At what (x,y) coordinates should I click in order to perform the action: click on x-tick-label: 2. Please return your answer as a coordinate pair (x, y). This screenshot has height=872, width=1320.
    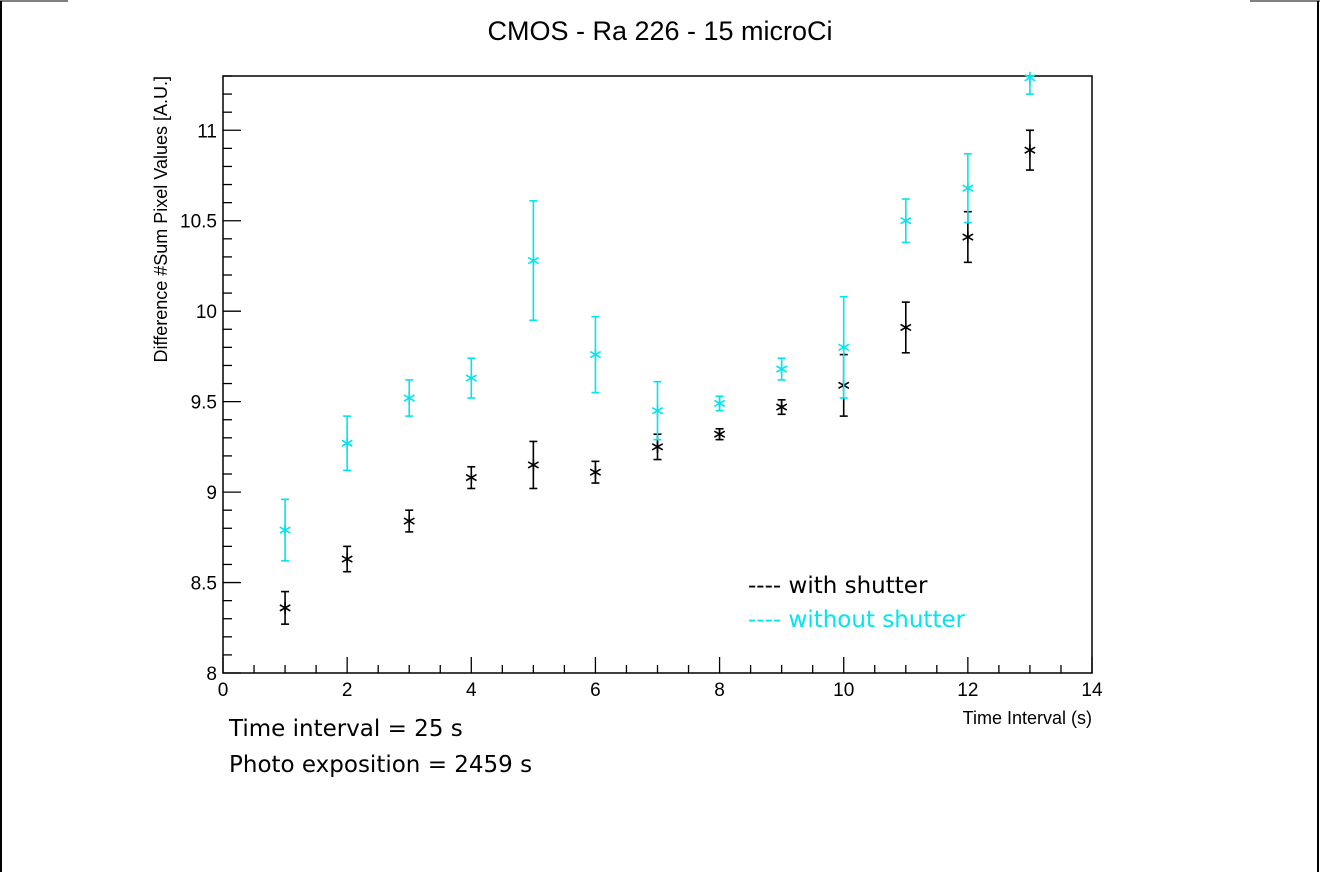
    Looking at the image, I should click on (347, 690).